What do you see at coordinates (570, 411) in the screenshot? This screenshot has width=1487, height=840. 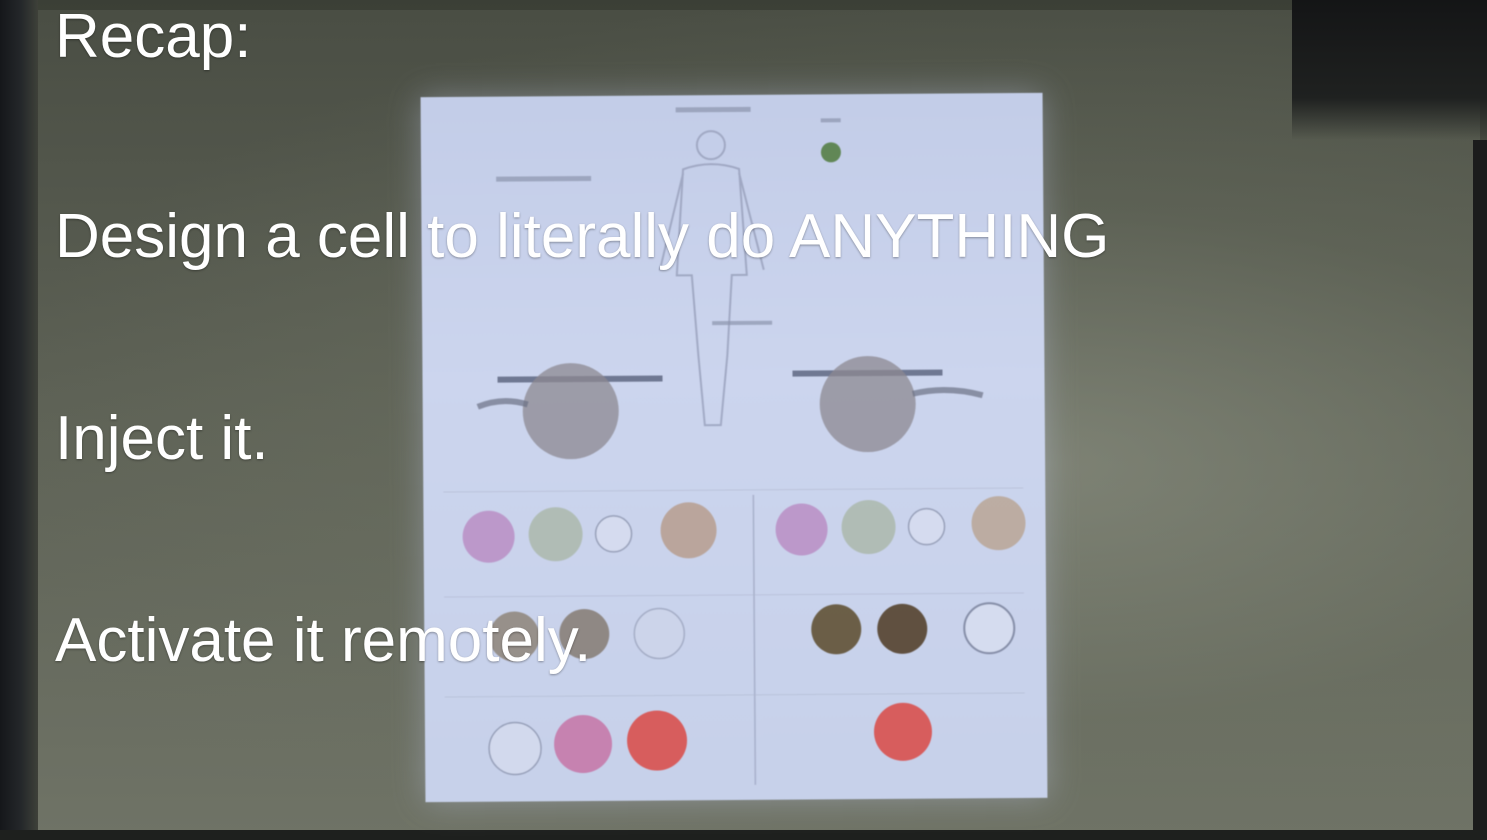 I see `stem-cell-left` at bounding box center [570, 411].